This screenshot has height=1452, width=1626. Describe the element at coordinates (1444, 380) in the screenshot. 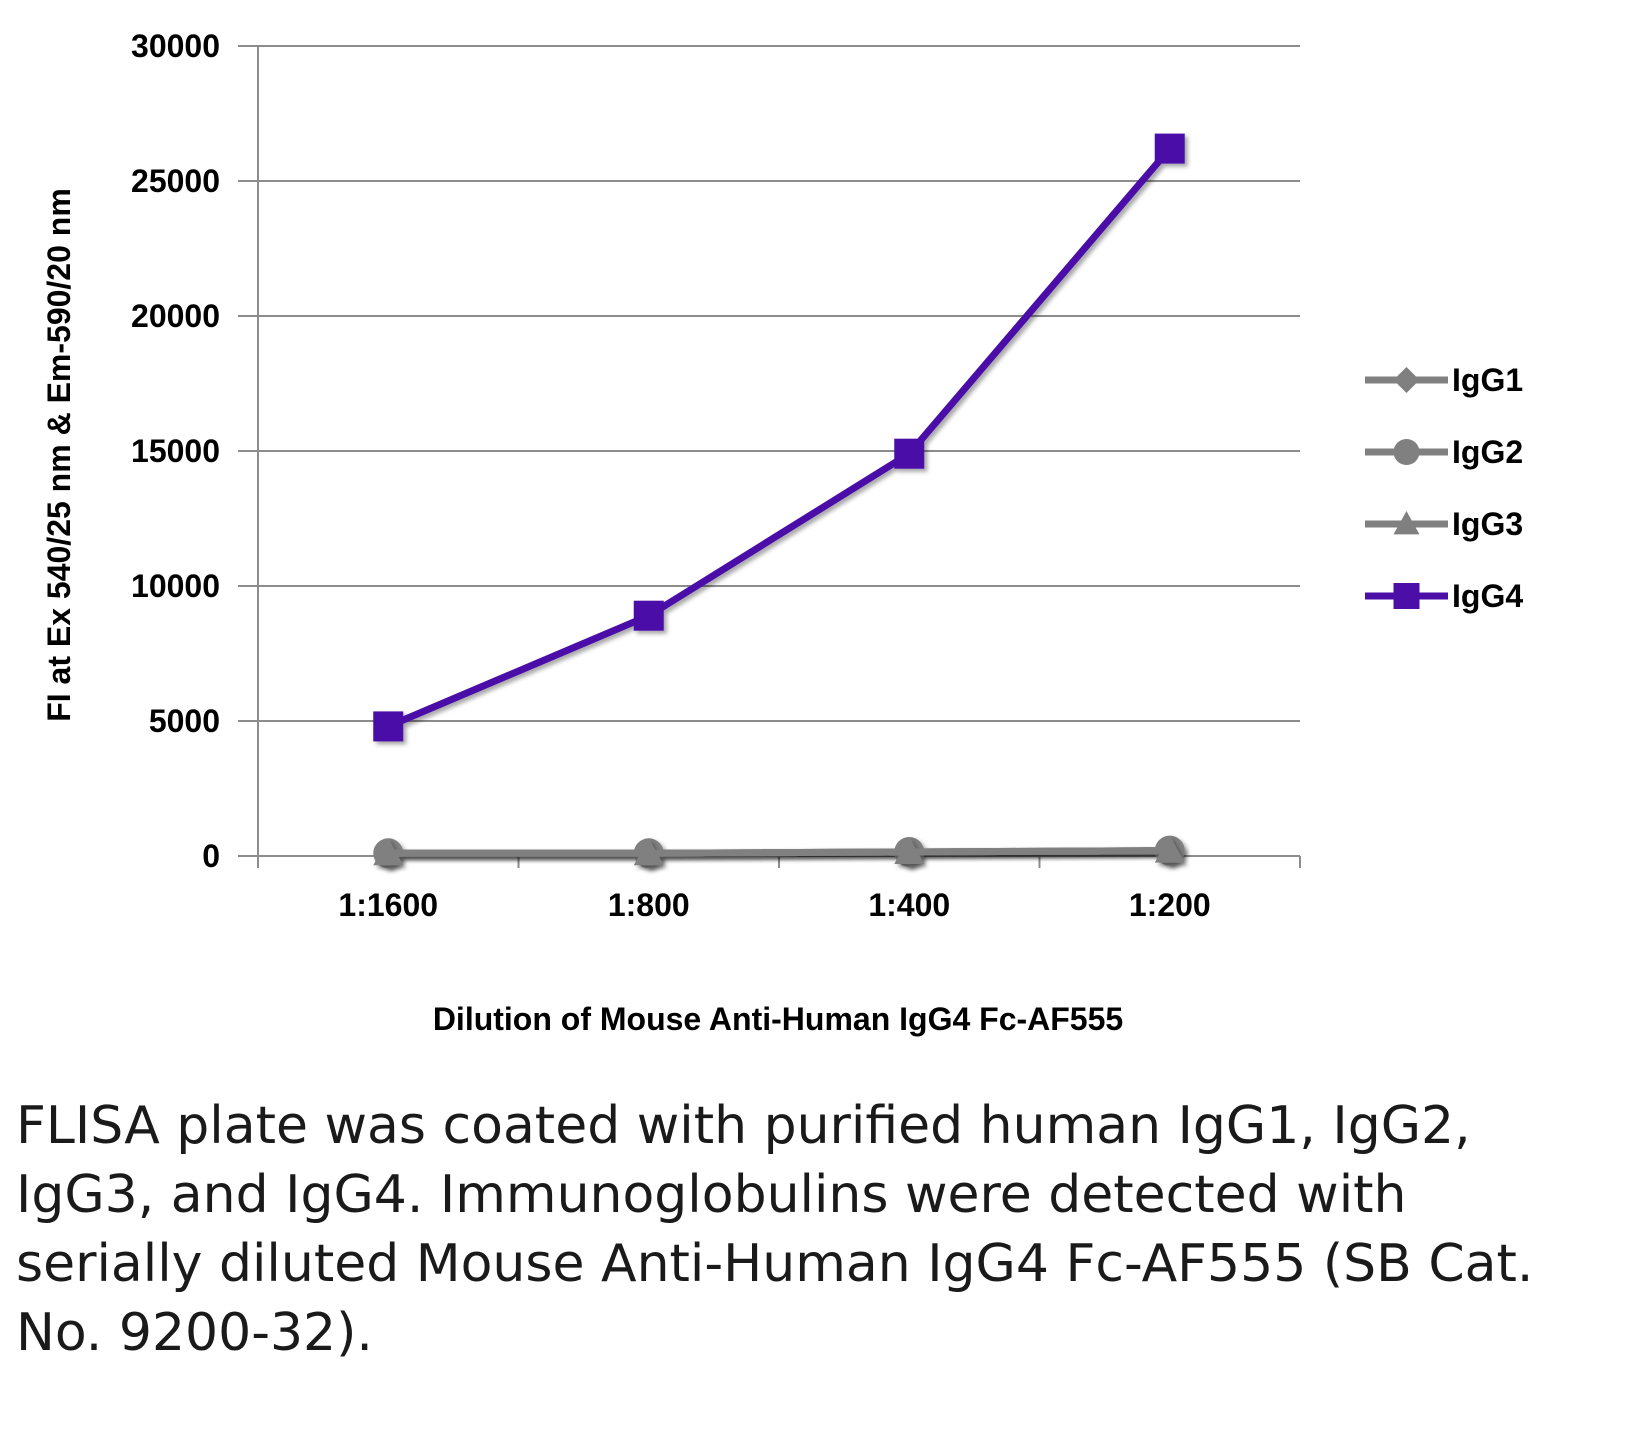

I see `legend-item-igg1: IgG1` at that location.